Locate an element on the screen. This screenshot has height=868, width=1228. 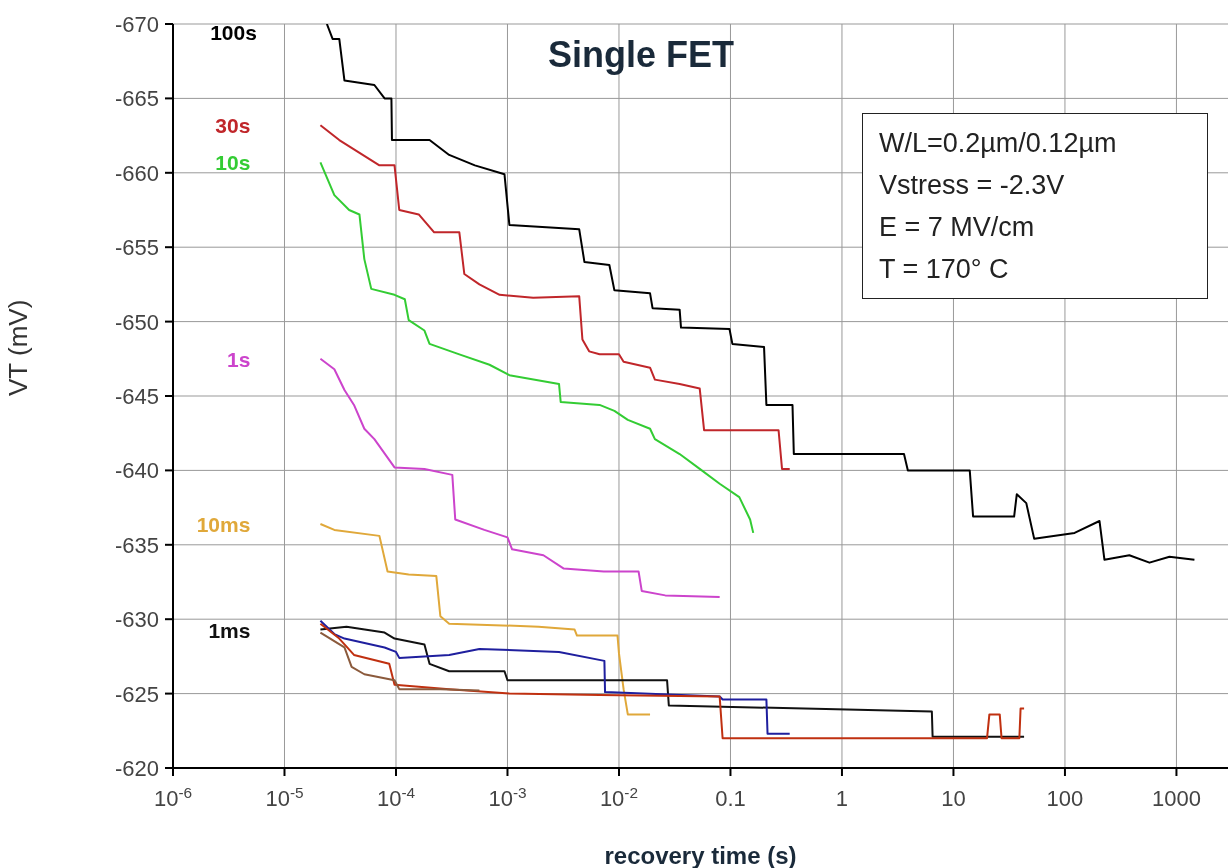
x-tick-label: 10 is located at coordinates (953, 798).